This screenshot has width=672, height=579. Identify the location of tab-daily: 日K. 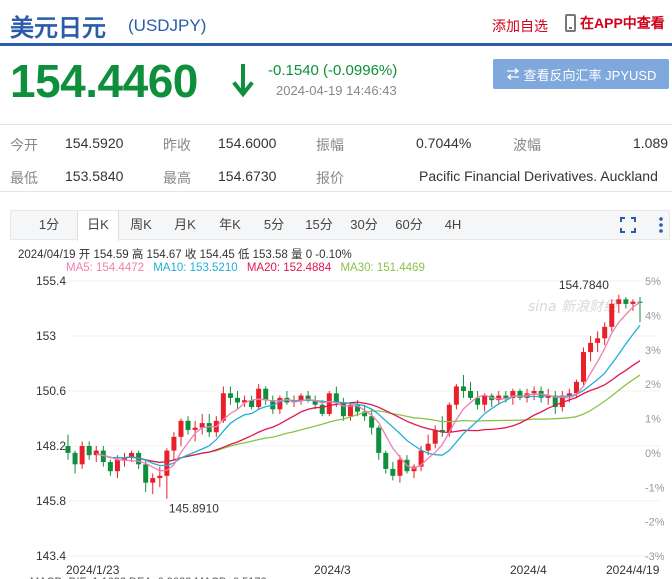
(98, 226).